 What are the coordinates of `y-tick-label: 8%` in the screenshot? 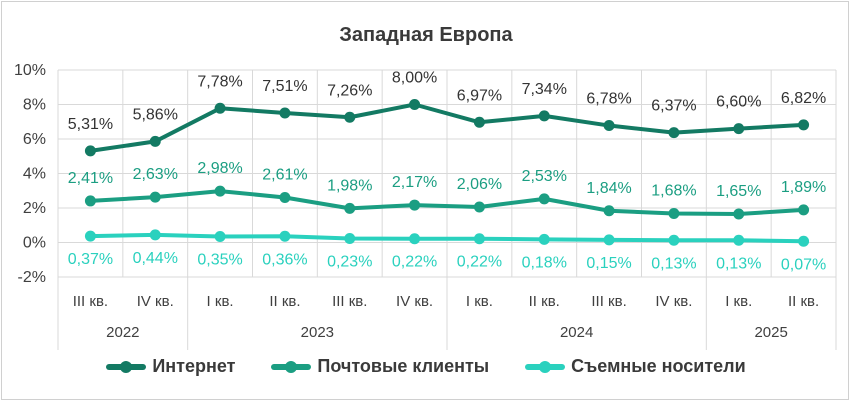 It's located at (34, 105).